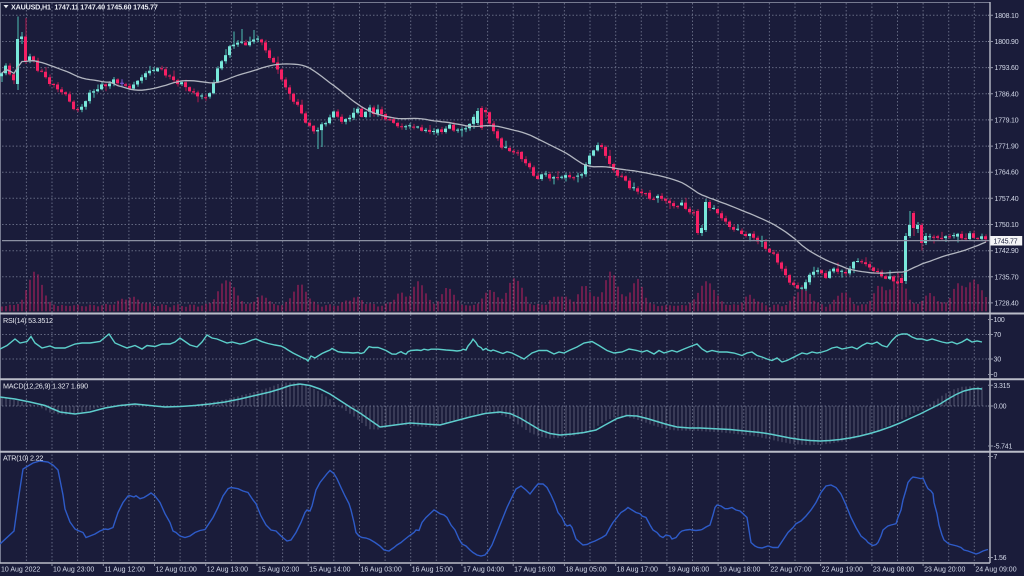 The image size is (1024, 576). I want to click on svg-text: 1779.10, so click(1007, 120).